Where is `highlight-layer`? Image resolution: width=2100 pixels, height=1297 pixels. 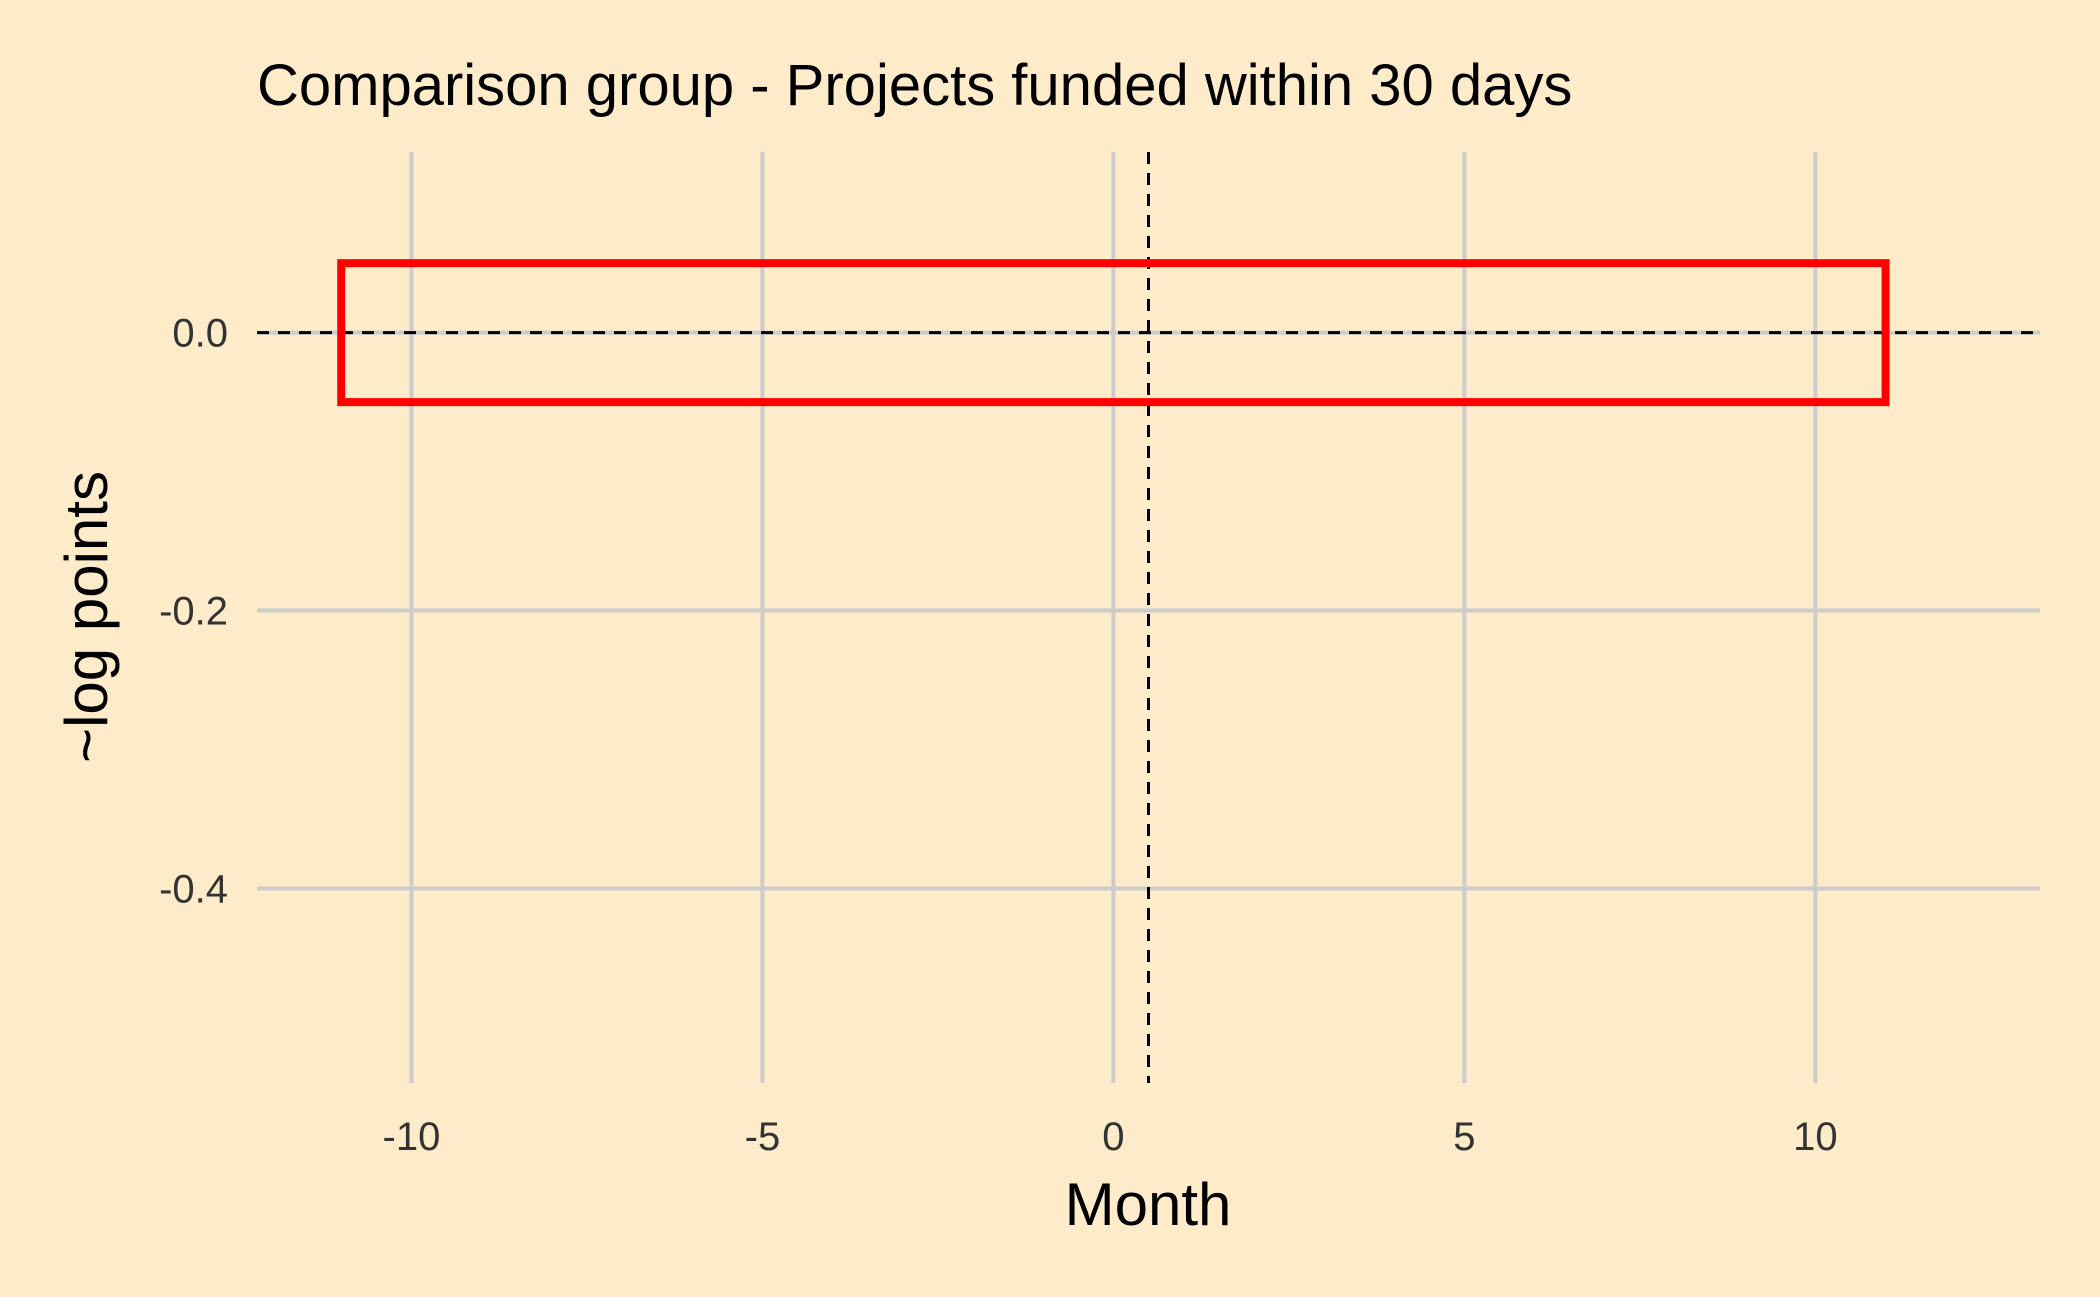 highlight-layer is located at coordinates (1113, 333).